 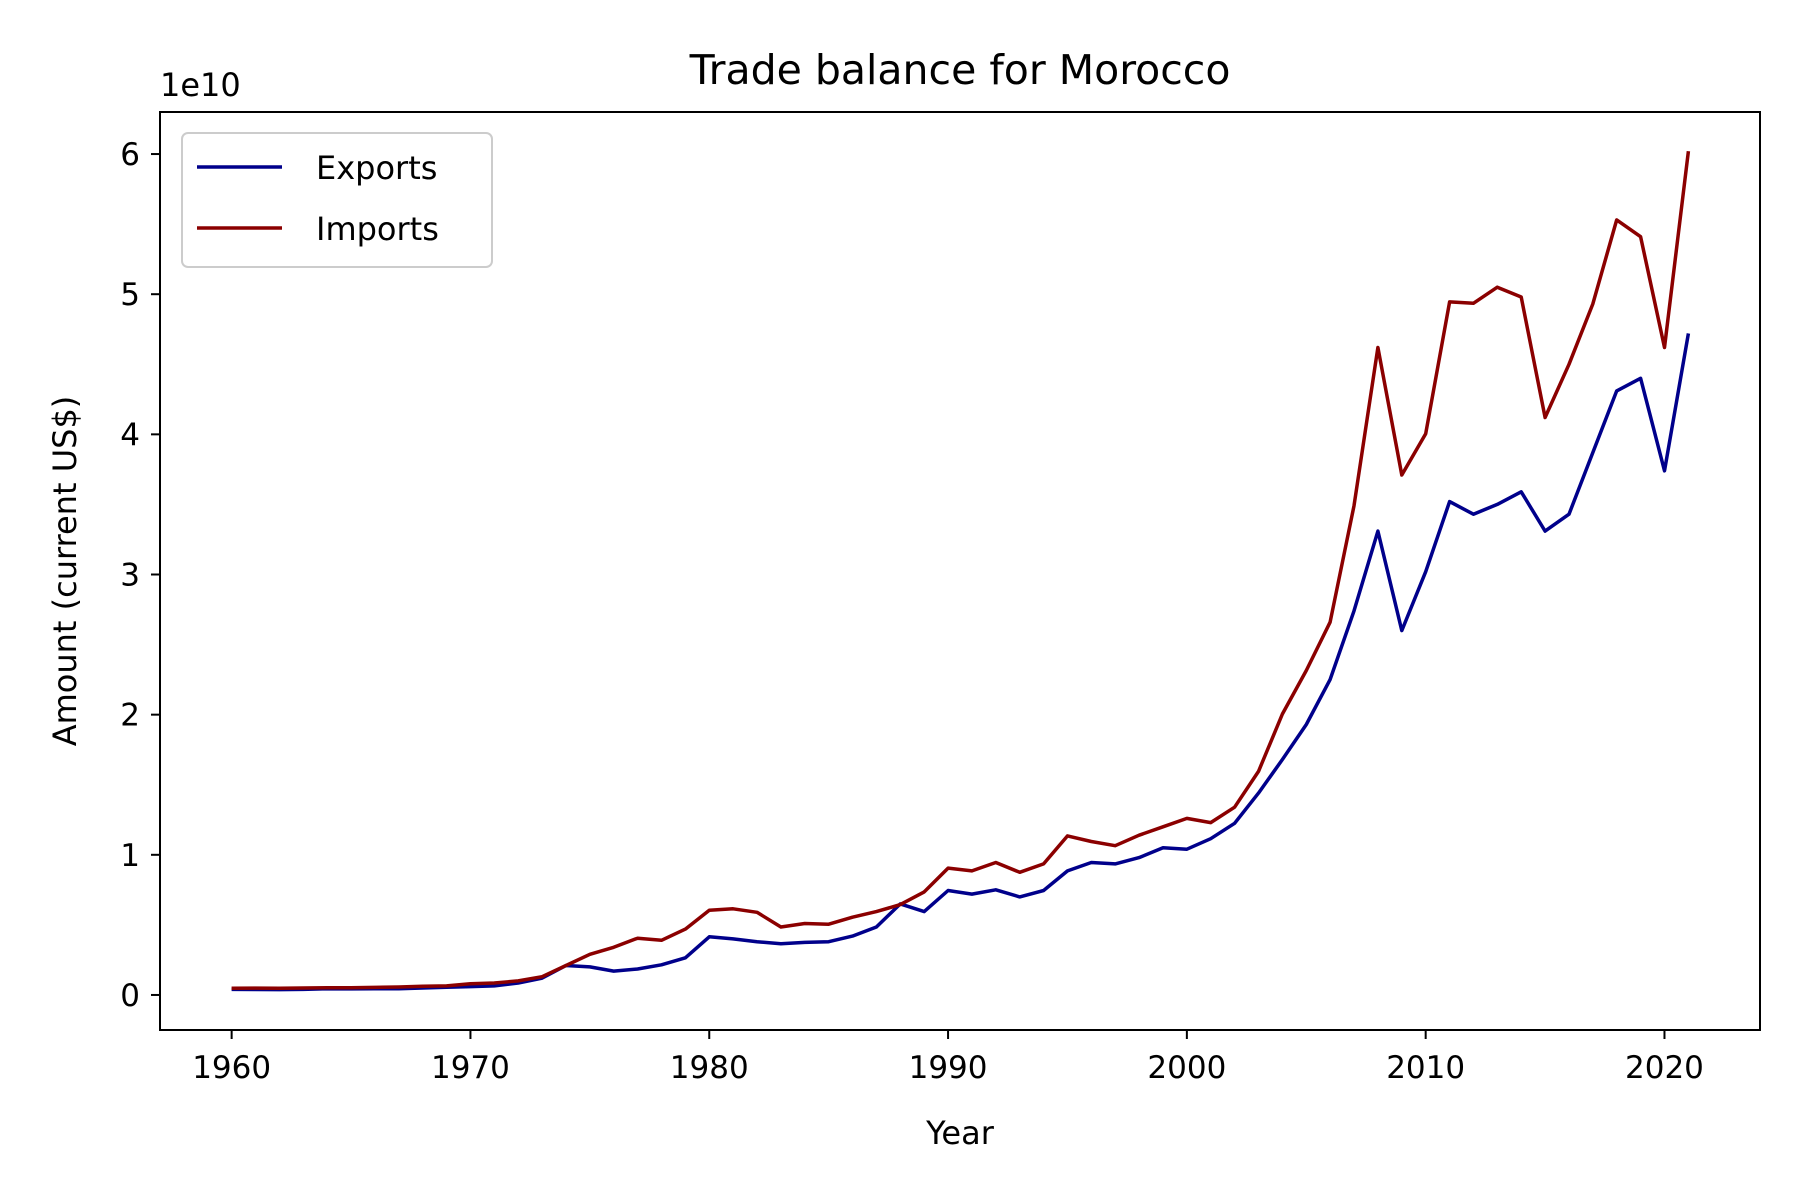 I want to click on x-tick-label: 1970, so click(x=470, y=1068).